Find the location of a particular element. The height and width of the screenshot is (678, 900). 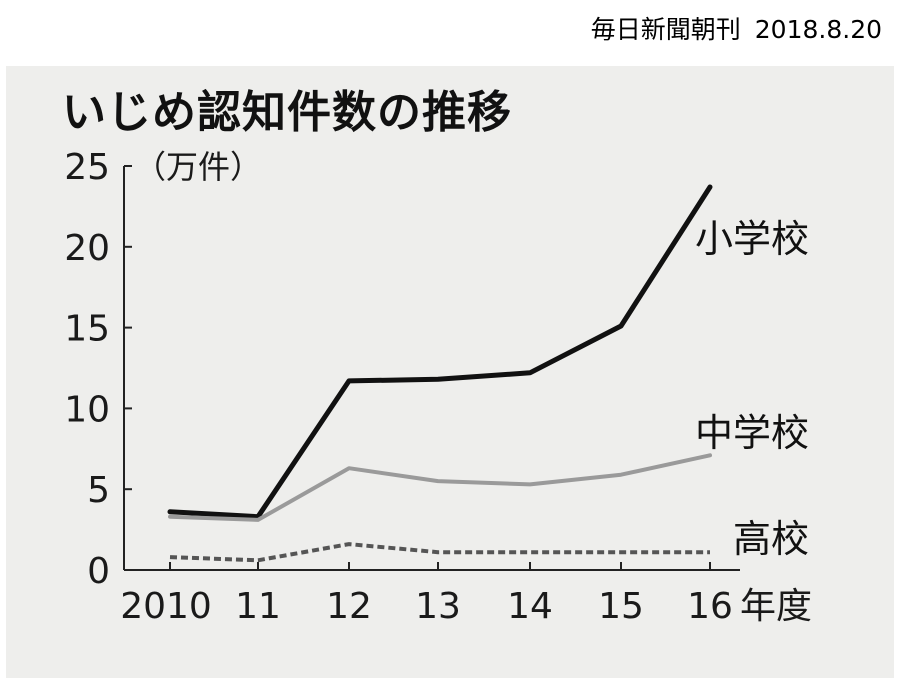

x-axis-ticks: 2010 11 12 13 14 15 16 年度 is located at coordinates (466, 594).